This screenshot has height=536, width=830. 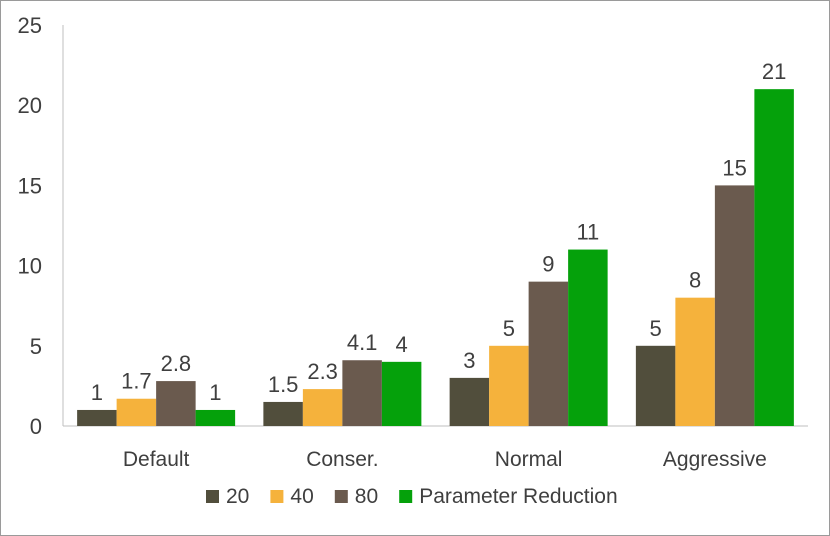 What do you see at coordinates (734, 167) in the screenshot?
I see `data-label: 15` at bounding box center [734, 167].